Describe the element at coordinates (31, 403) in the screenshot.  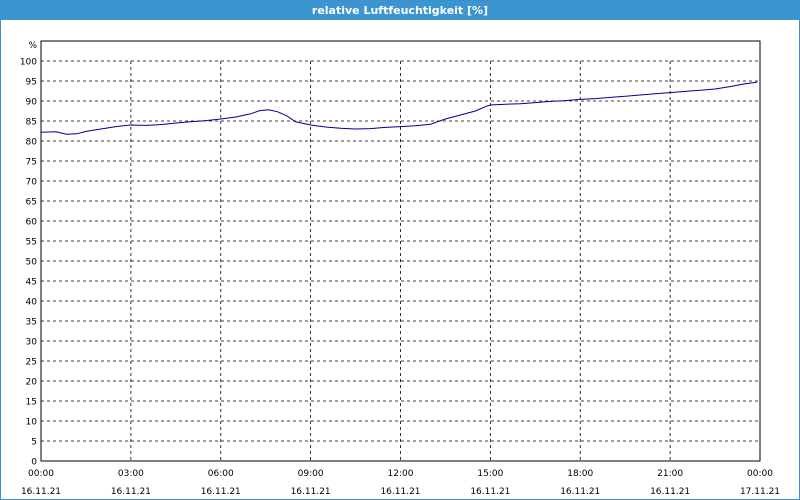
I see `y-tick-label: 15` at that location.